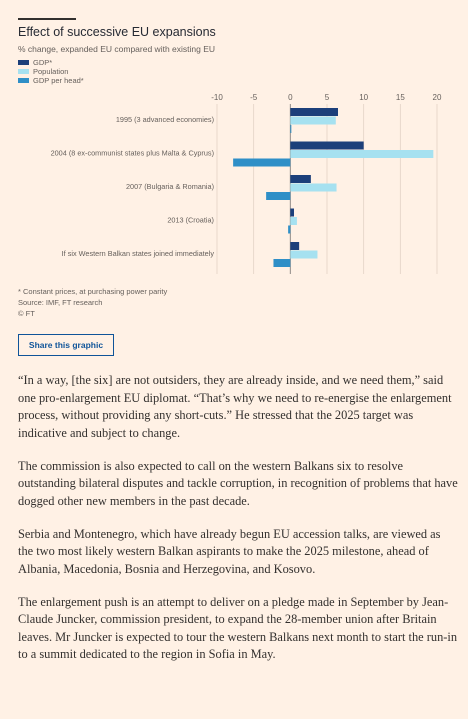 The height and width of the screenshot is (719, 468). I want to click on legend-swatch-population, so click(23, 71).